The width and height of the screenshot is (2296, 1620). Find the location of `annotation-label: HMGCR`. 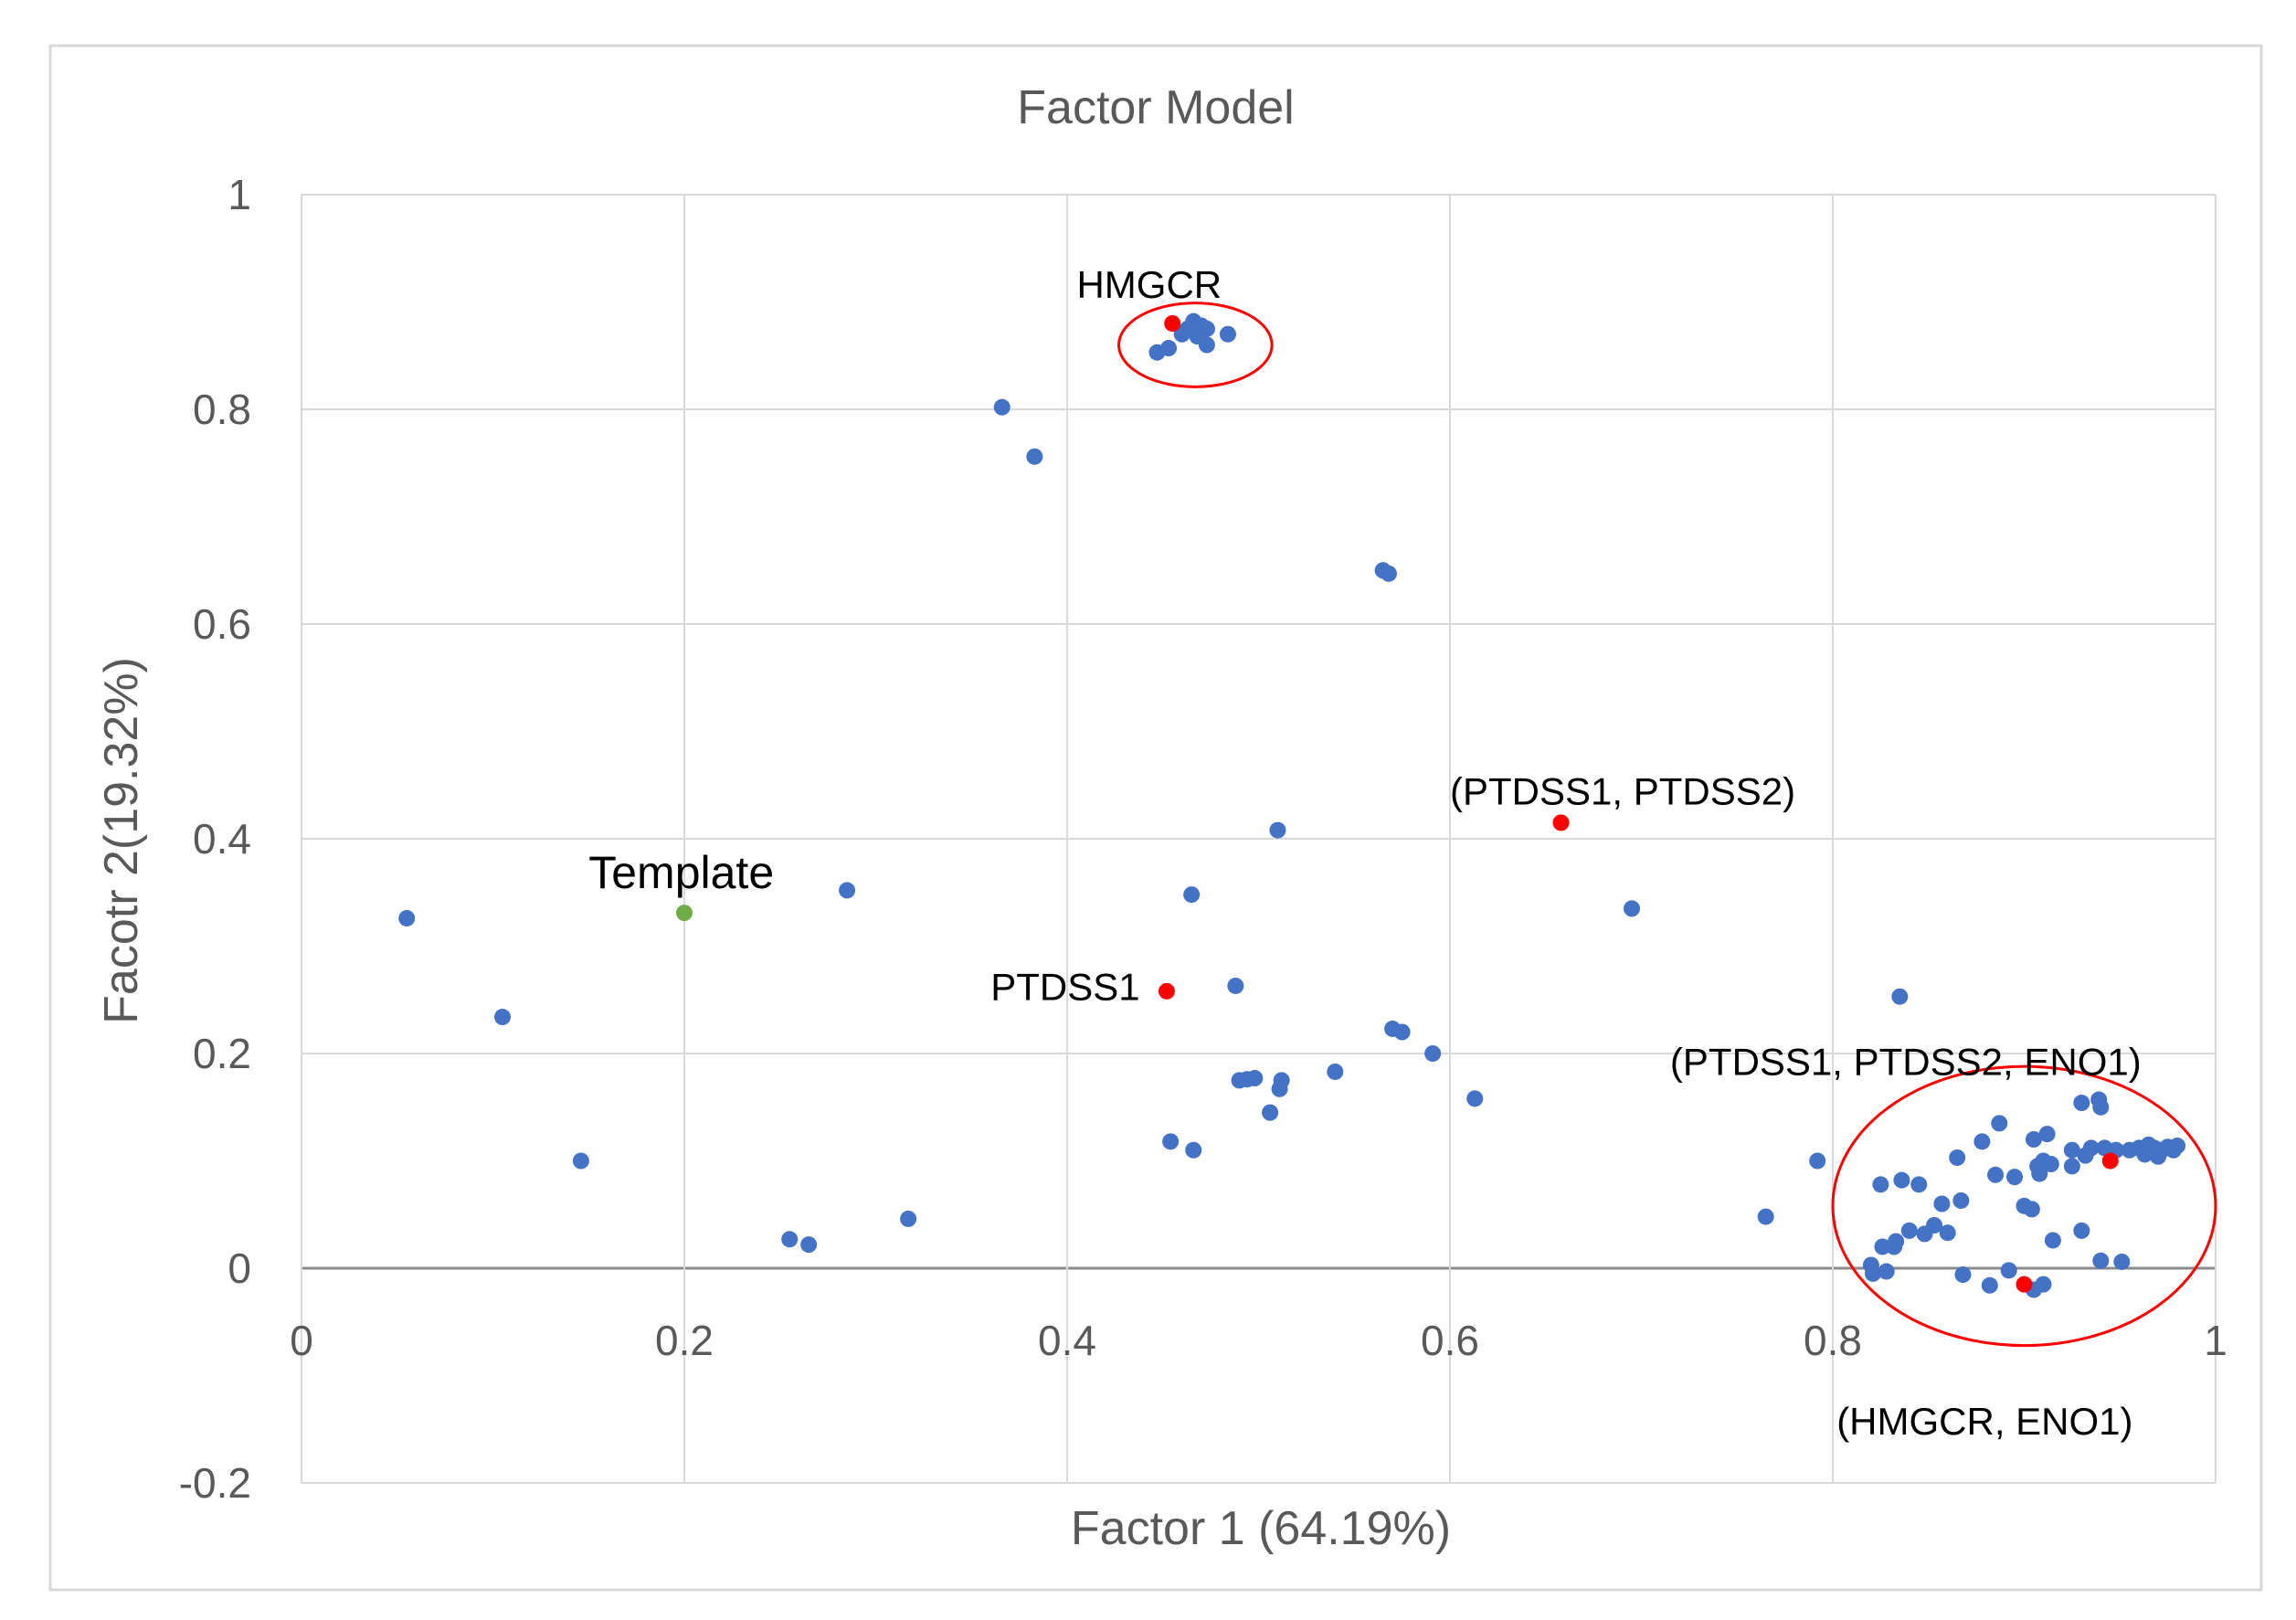

annotation-label: HMGCR is located at coordinates (1149, 284).